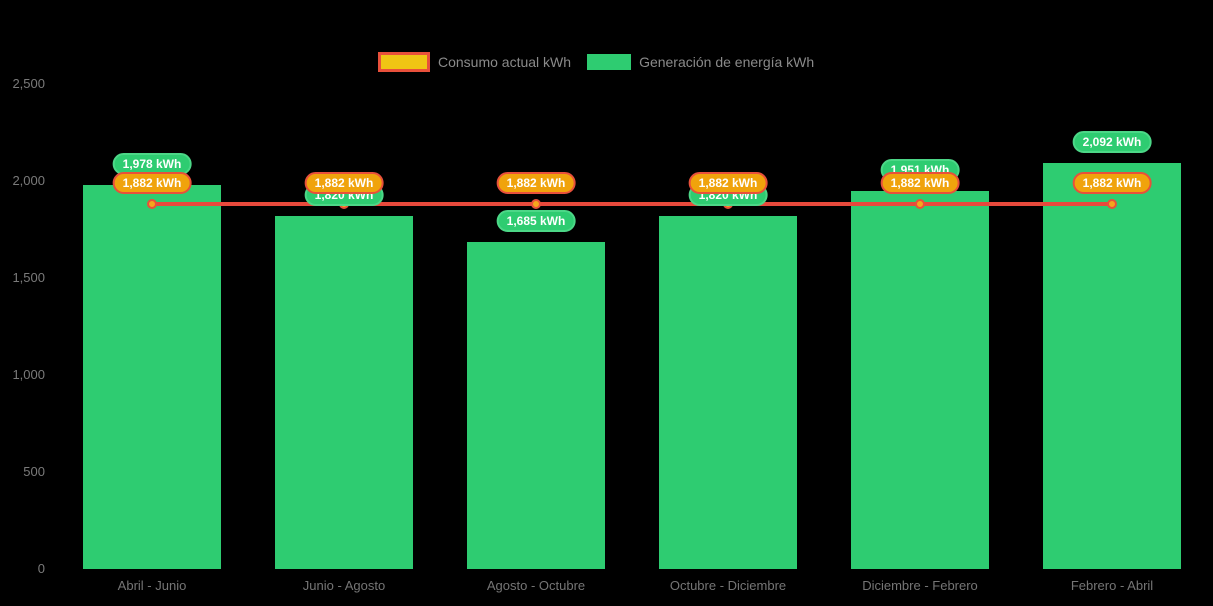 The height and width of the screenshot is (606, 1213). What do you see at coordinates (28, 180) in the screenshot?
I see `y-axis-tick-2,000: 2,000` at bounding box center [28, 180].